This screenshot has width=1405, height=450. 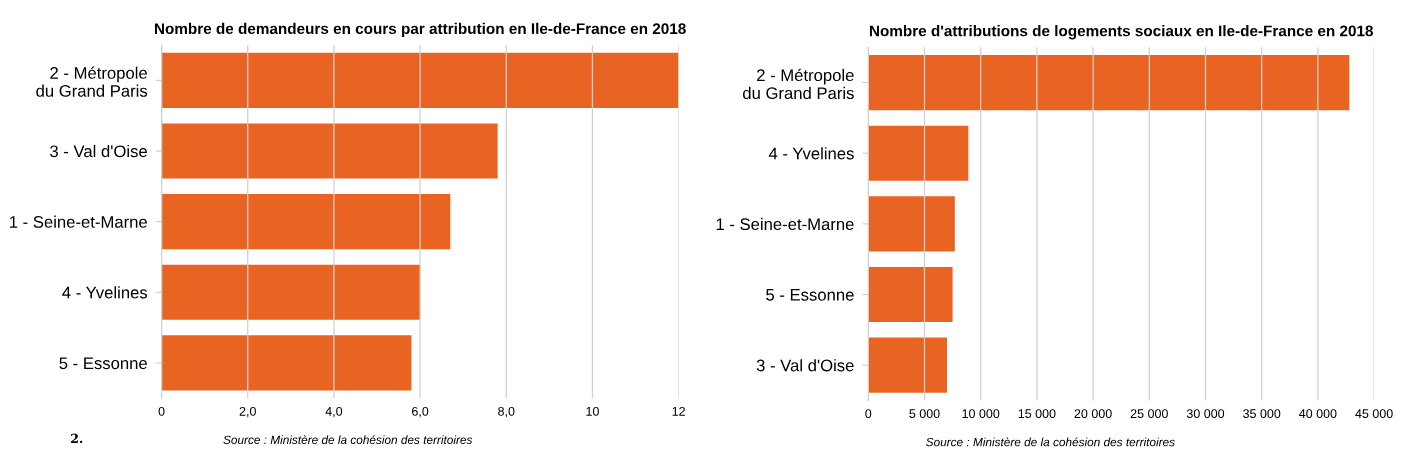 I want to click on x-tick-label: 5 000, so click(x=924, y=414).